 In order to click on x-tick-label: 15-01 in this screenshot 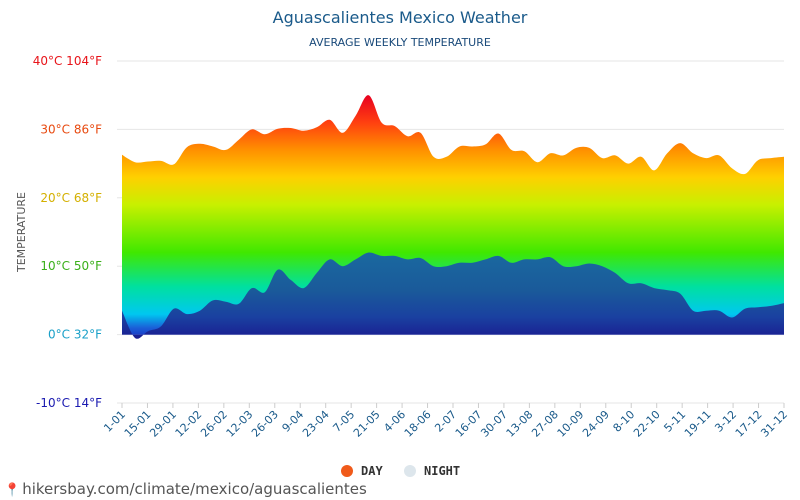, I will do `click(138, 424)`.